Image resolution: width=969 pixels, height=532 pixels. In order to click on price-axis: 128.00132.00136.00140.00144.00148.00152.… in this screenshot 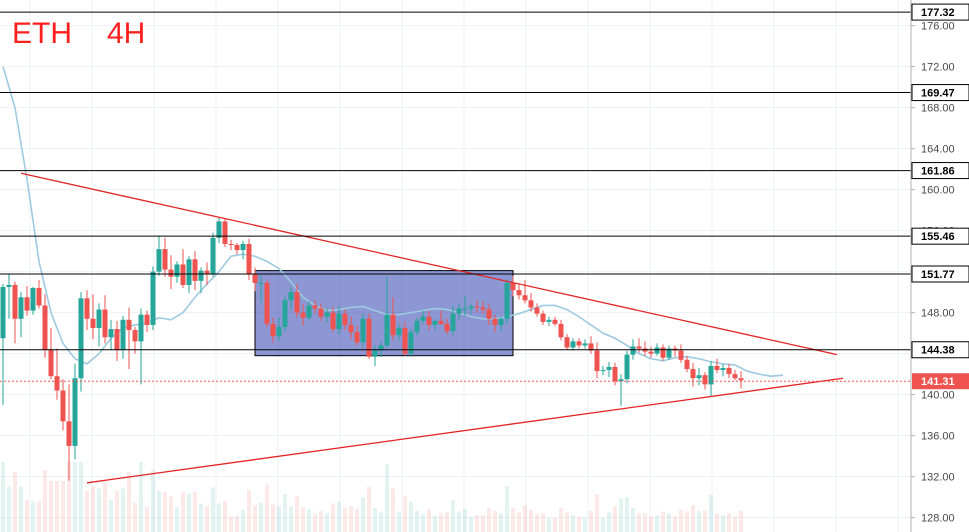, I will do `click(939, 266)`.